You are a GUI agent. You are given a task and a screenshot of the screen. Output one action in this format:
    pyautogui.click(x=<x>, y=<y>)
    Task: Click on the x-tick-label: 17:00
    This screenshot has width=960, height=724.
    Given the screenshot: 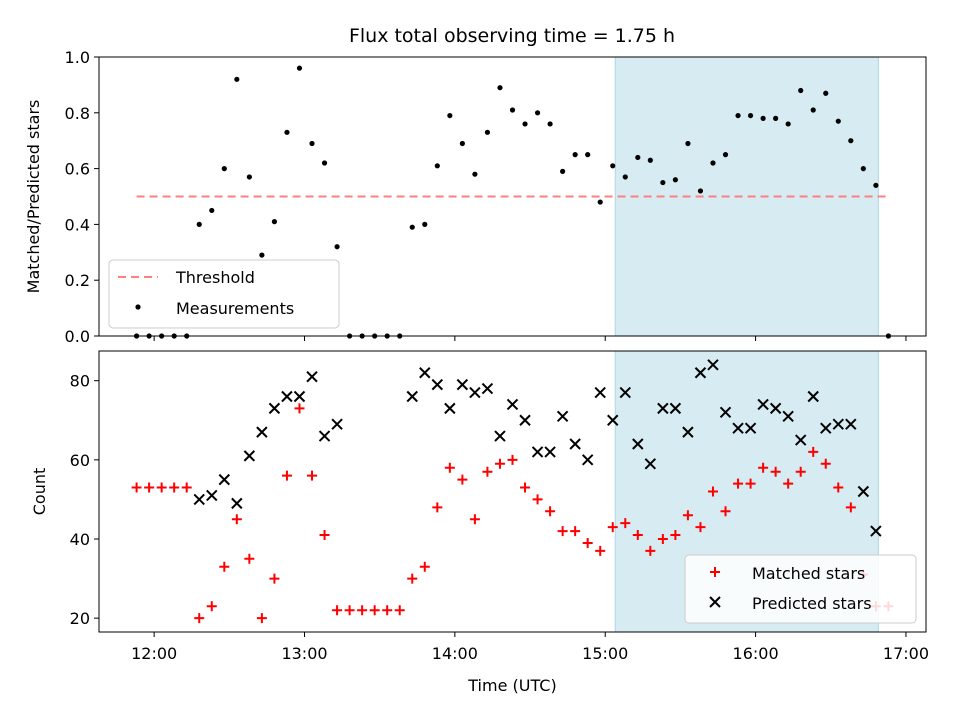 What is the action you would take?
    pyautogui.click(x=906, y=653)
    